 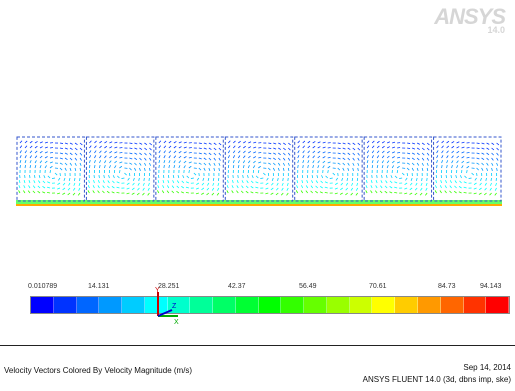 What do you see at coordinates (169, 286) in the screenshot?
I see `colorbar-label: 28.251` at bounding box center [169, 286].